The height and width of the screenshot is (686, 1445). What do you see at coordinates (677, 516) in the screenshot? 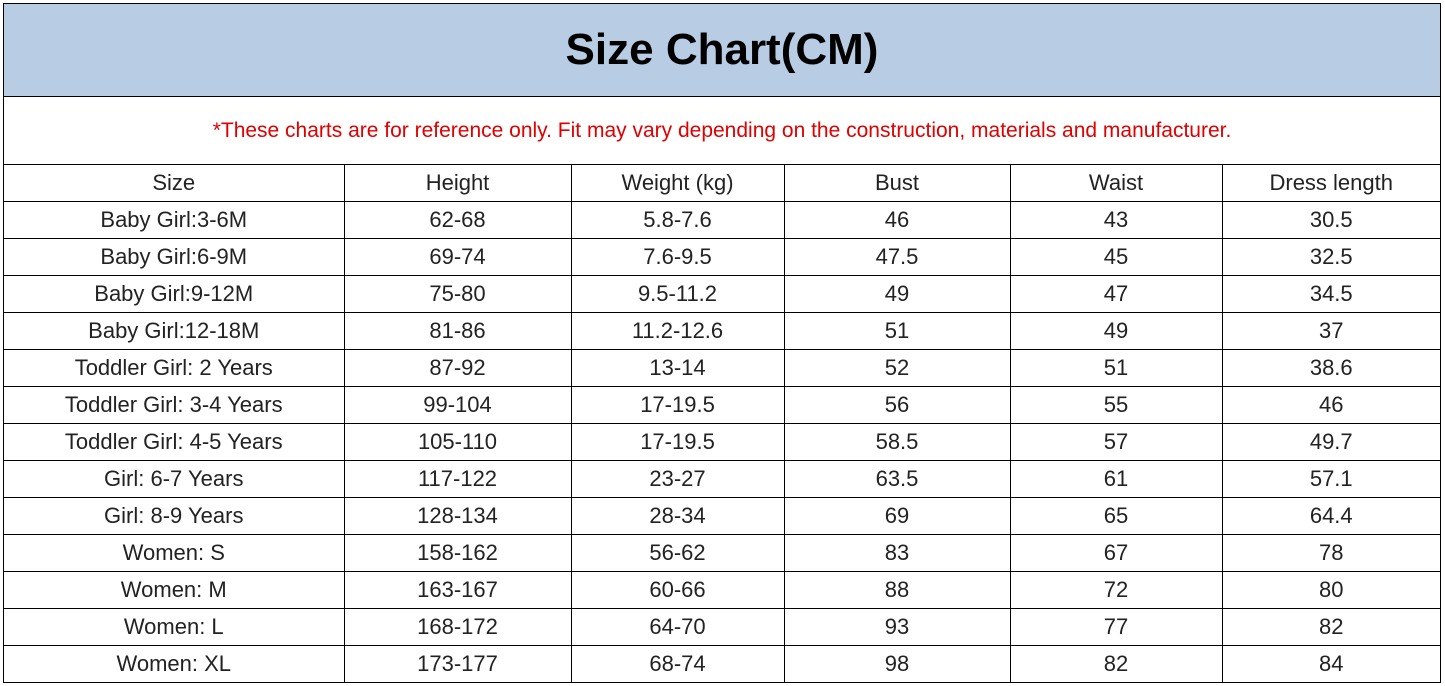
I see `cell: 28-34` at bounding box center [677, 516].